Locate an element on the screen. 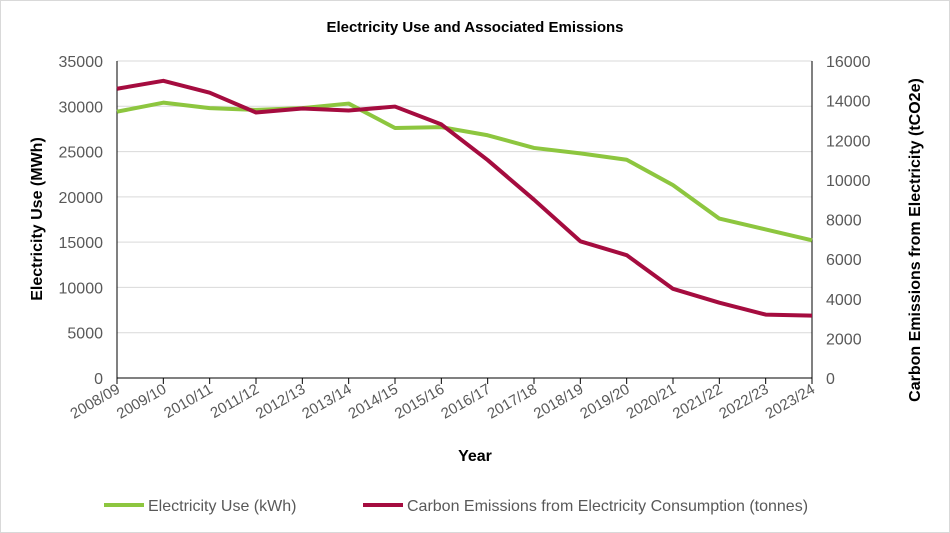 The width and height of the screenshot is (950, 533). y2-tick-label: 12000 is located at coordinates (848, 141).